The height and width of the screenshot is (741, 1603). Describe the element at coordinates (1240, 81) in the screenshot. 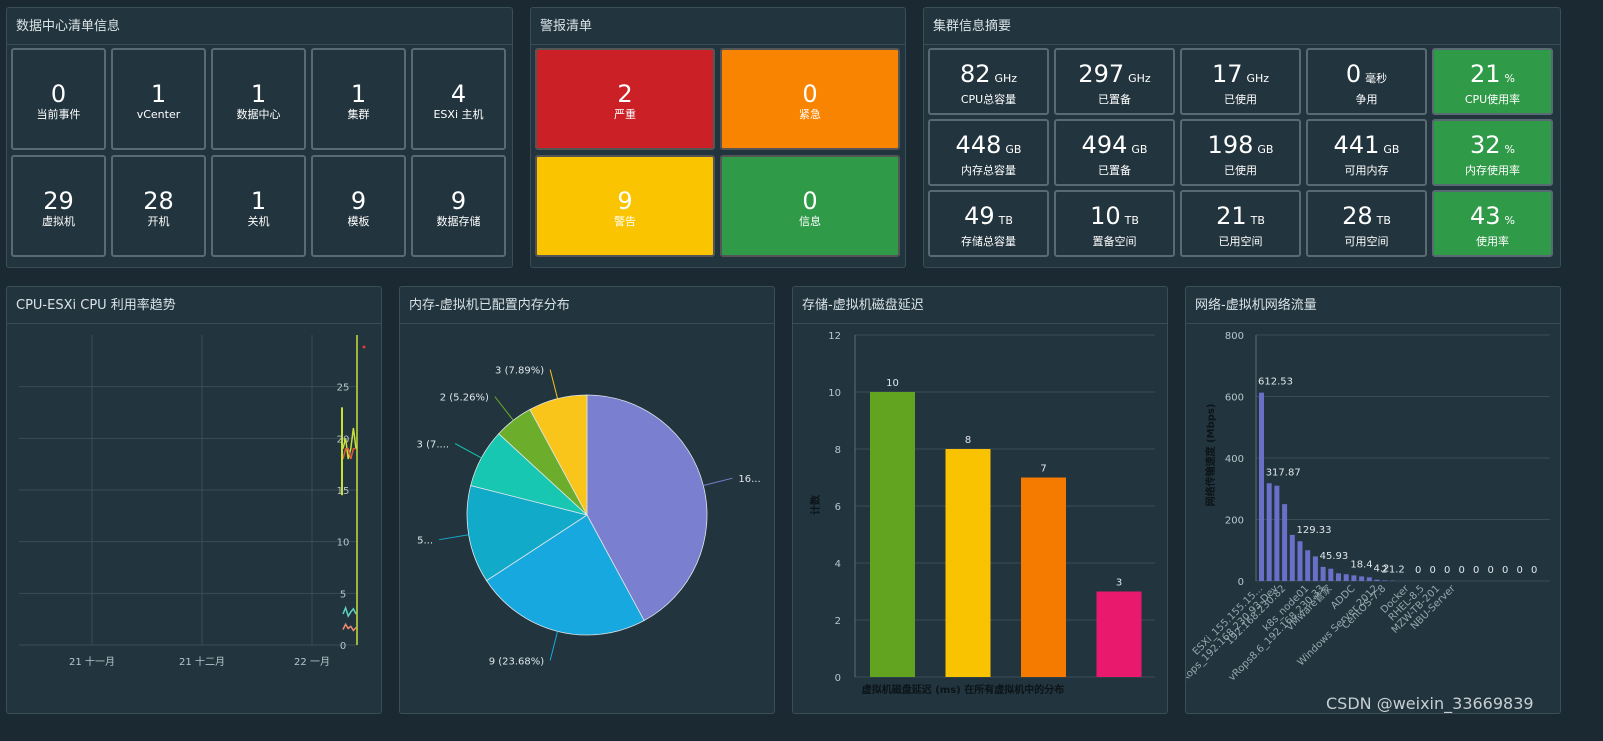

I see `cluster-tile: 17 GHz 已使用` at that location.